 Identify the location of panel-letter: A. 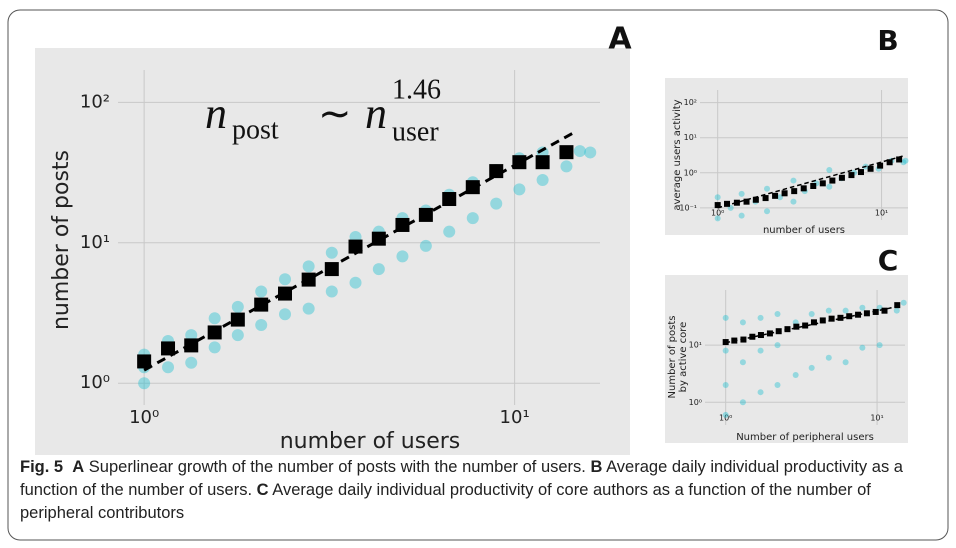
(620, 39).